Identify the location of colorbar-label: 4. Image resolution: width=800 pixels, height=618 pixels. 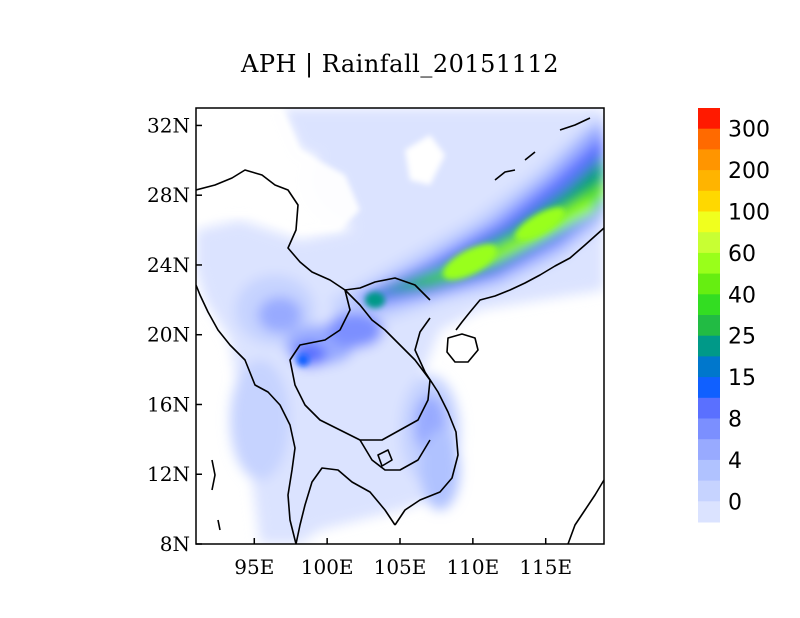
(735, 461).